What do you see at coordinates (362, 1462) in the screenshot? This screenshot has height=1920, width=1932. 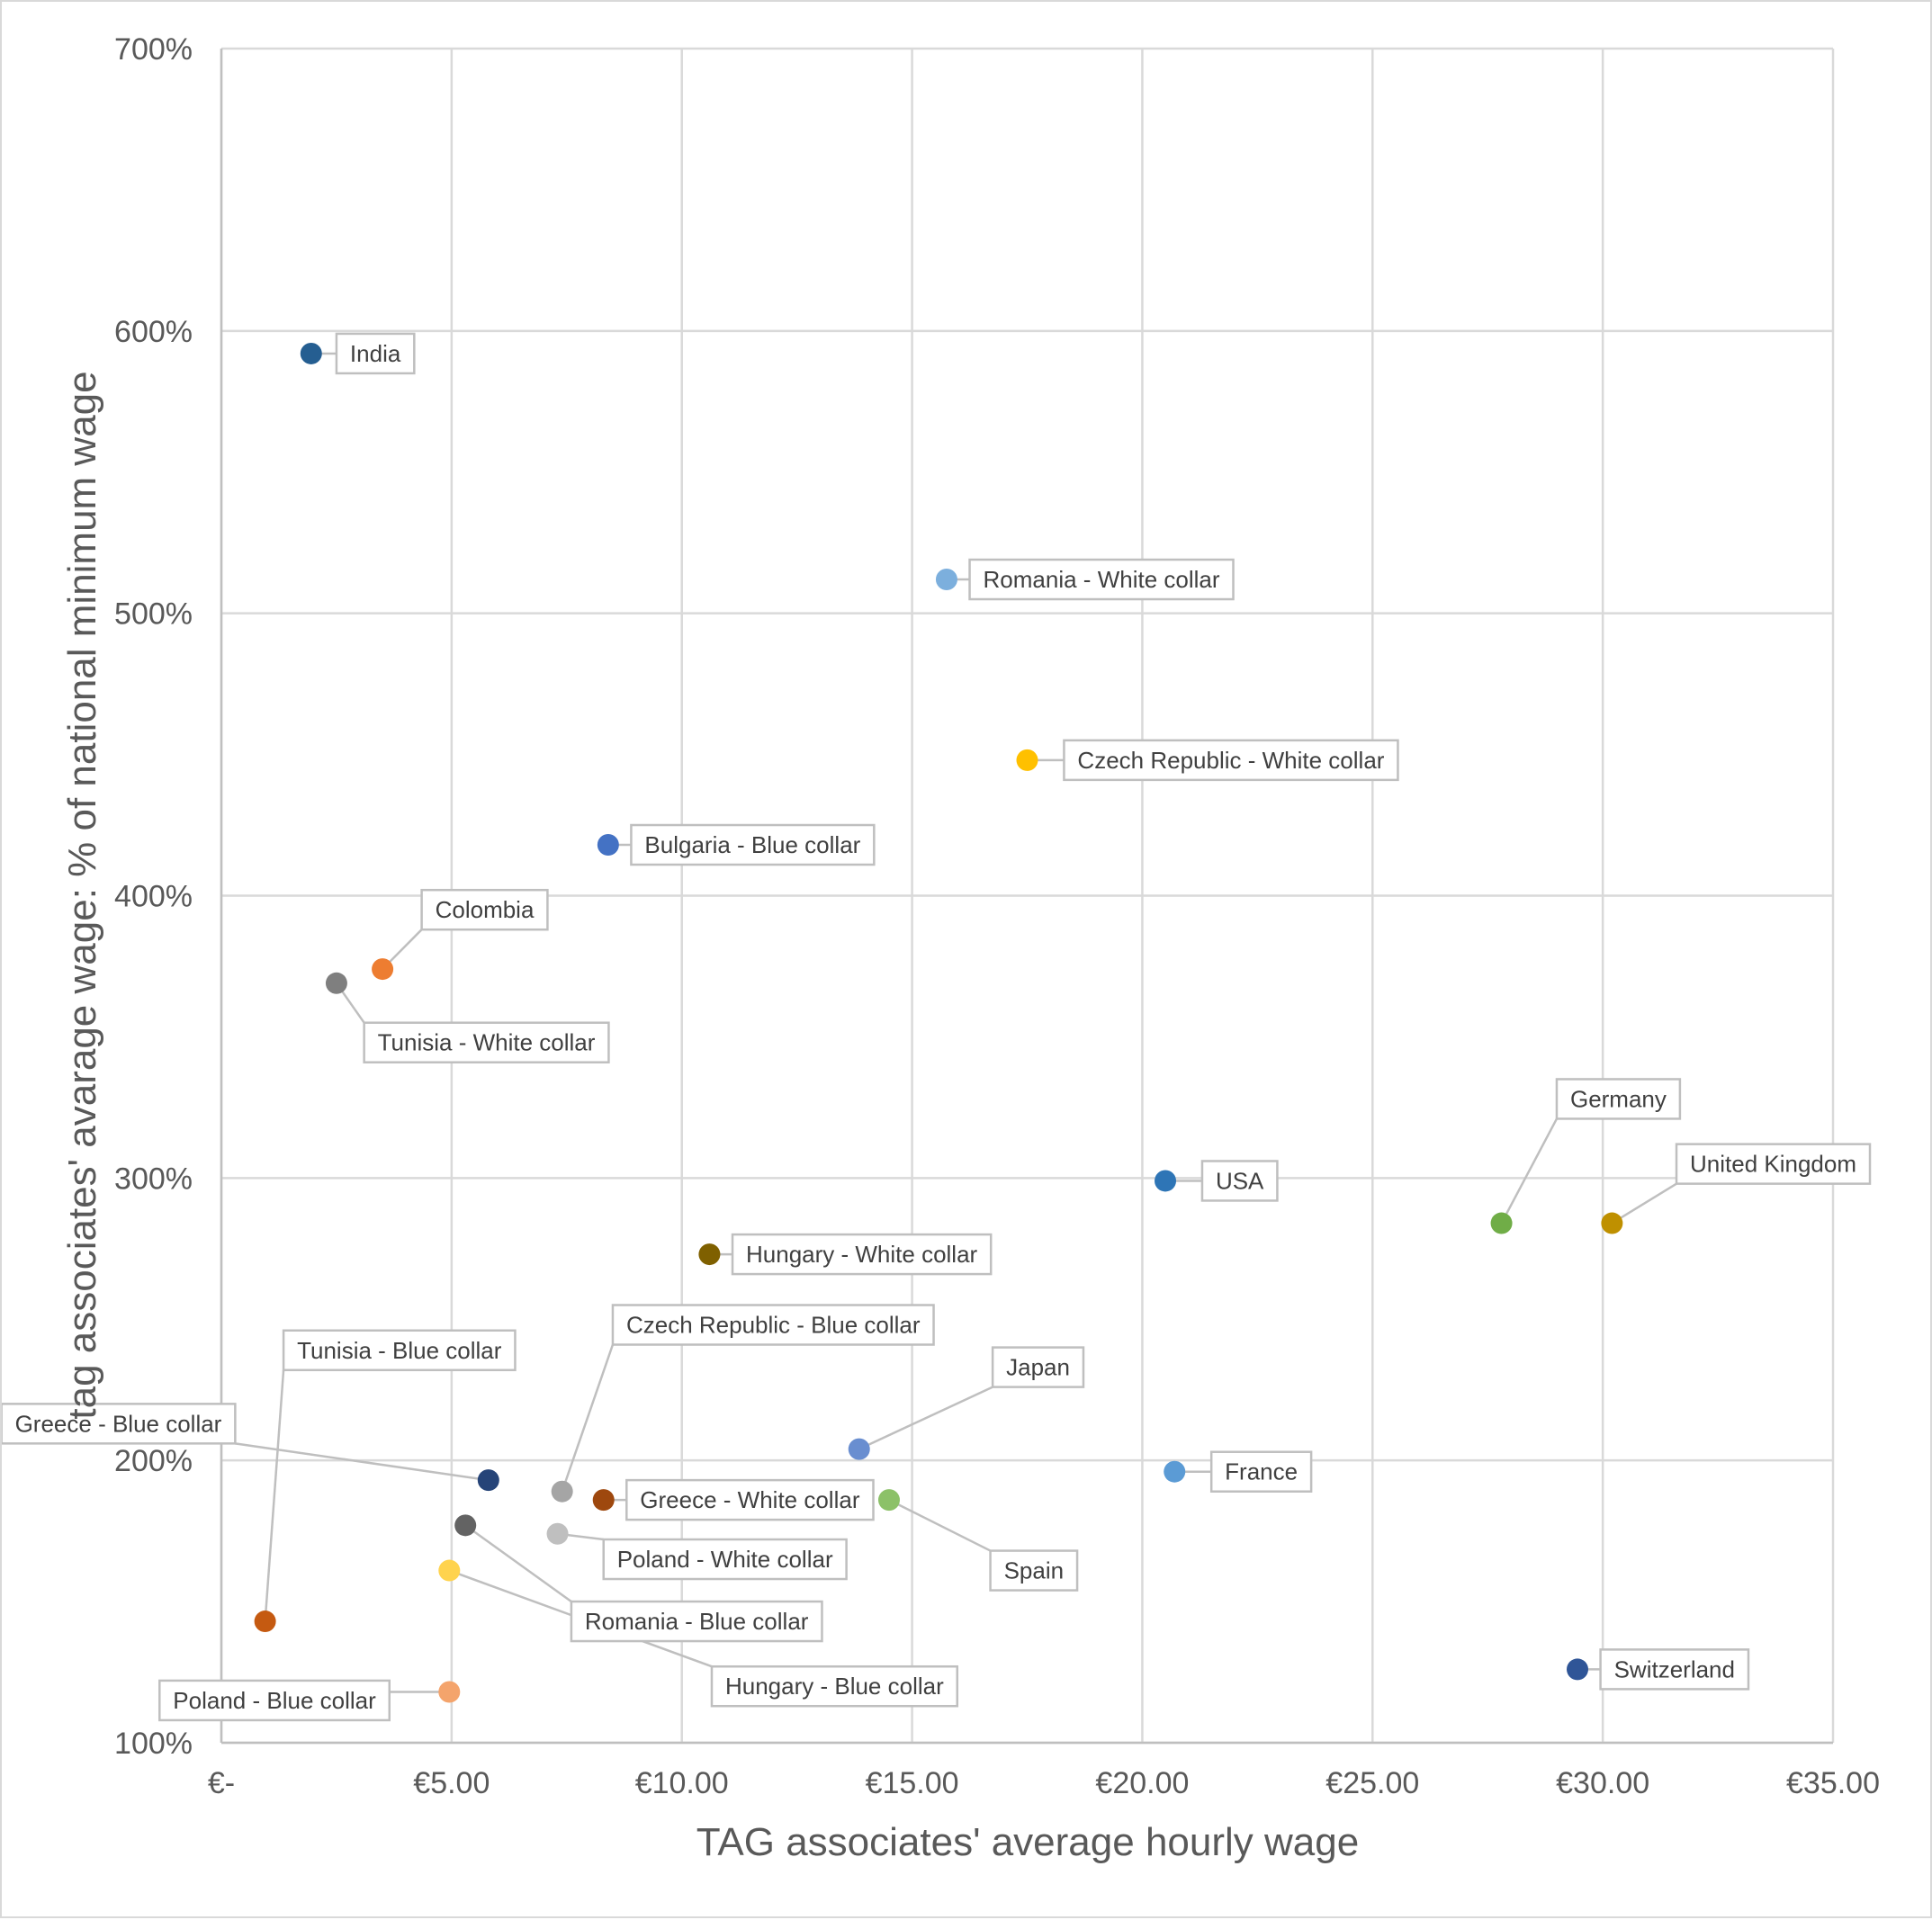 I see `leader-line-greece-blue-collar` at bounding box center [362, 1462].